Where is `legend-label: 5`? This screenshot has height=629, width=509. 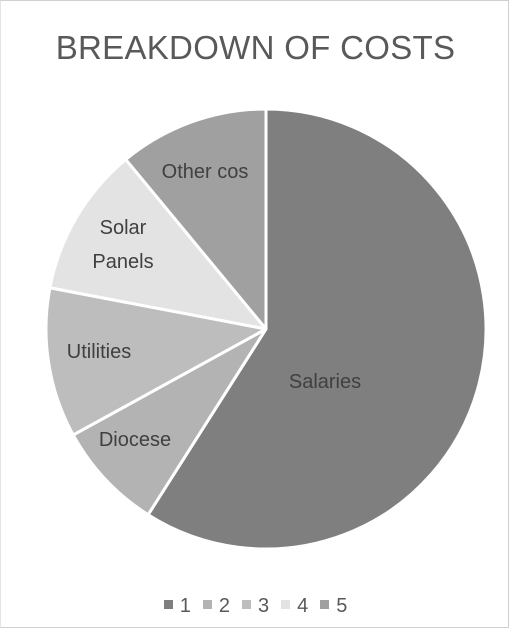 legend-label: 5 is located at coordinates (342, 606).